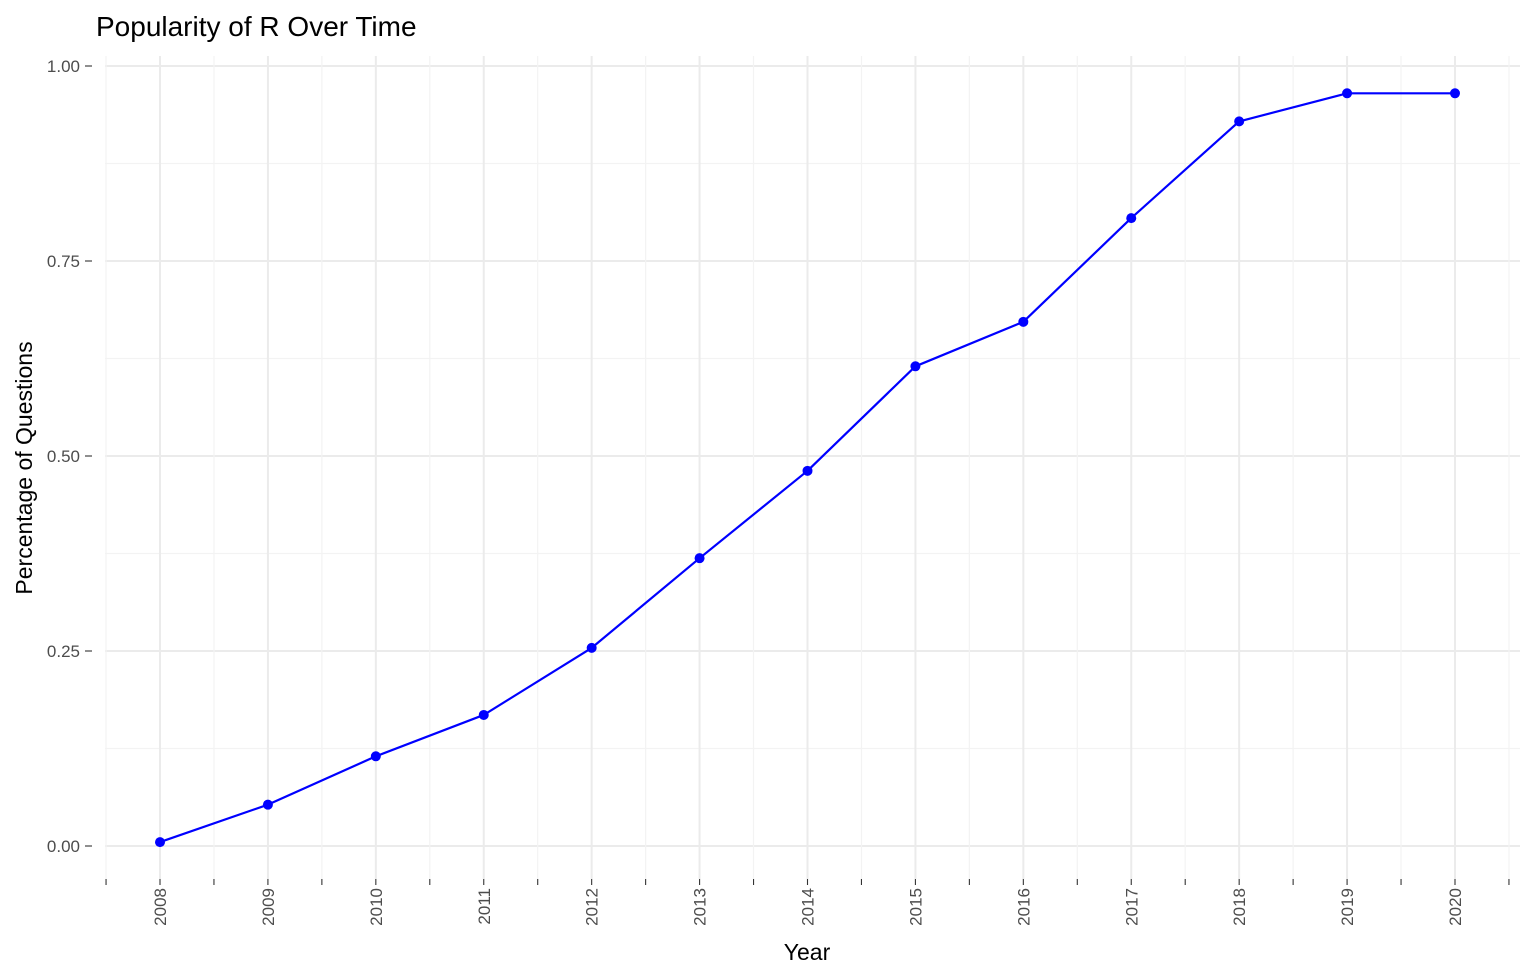 Image resolution: width=1533 pixels, height=980 pixels. Describe the element at coordinates (807, 952) in the screenshot. I see `x-axis-title: Year` at that location.